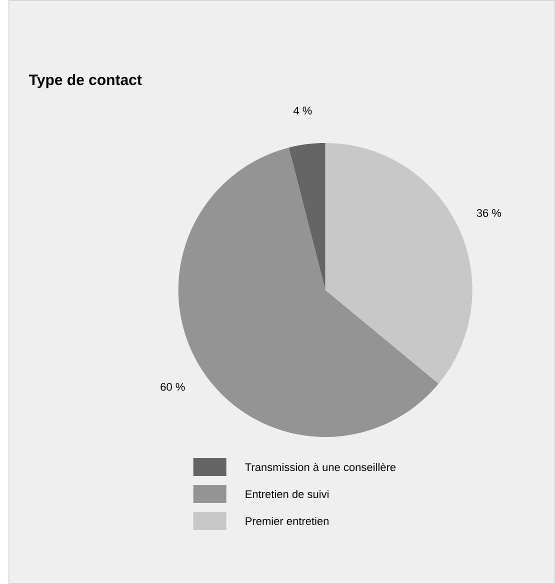 The width and height of the screenshot is (555, 584). I want to click on data-label: 4 %, so click(302, 110).